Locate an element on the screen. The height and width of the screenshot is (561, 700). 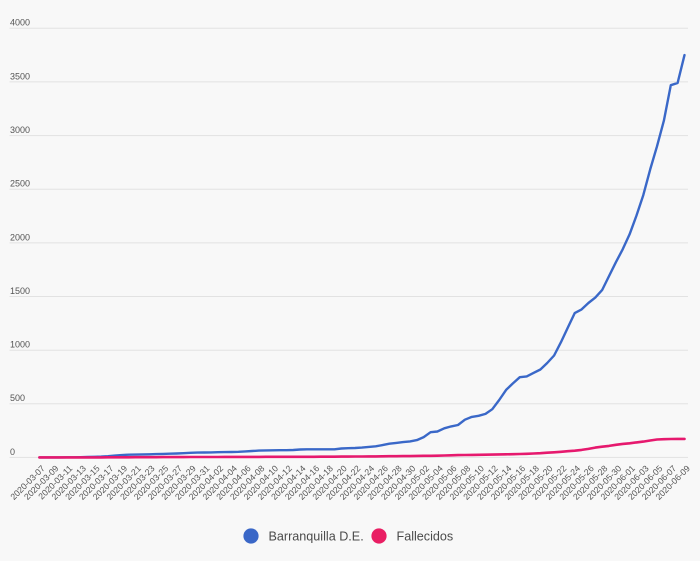
svg-text: 4000 is located at coordinates (20, 23).